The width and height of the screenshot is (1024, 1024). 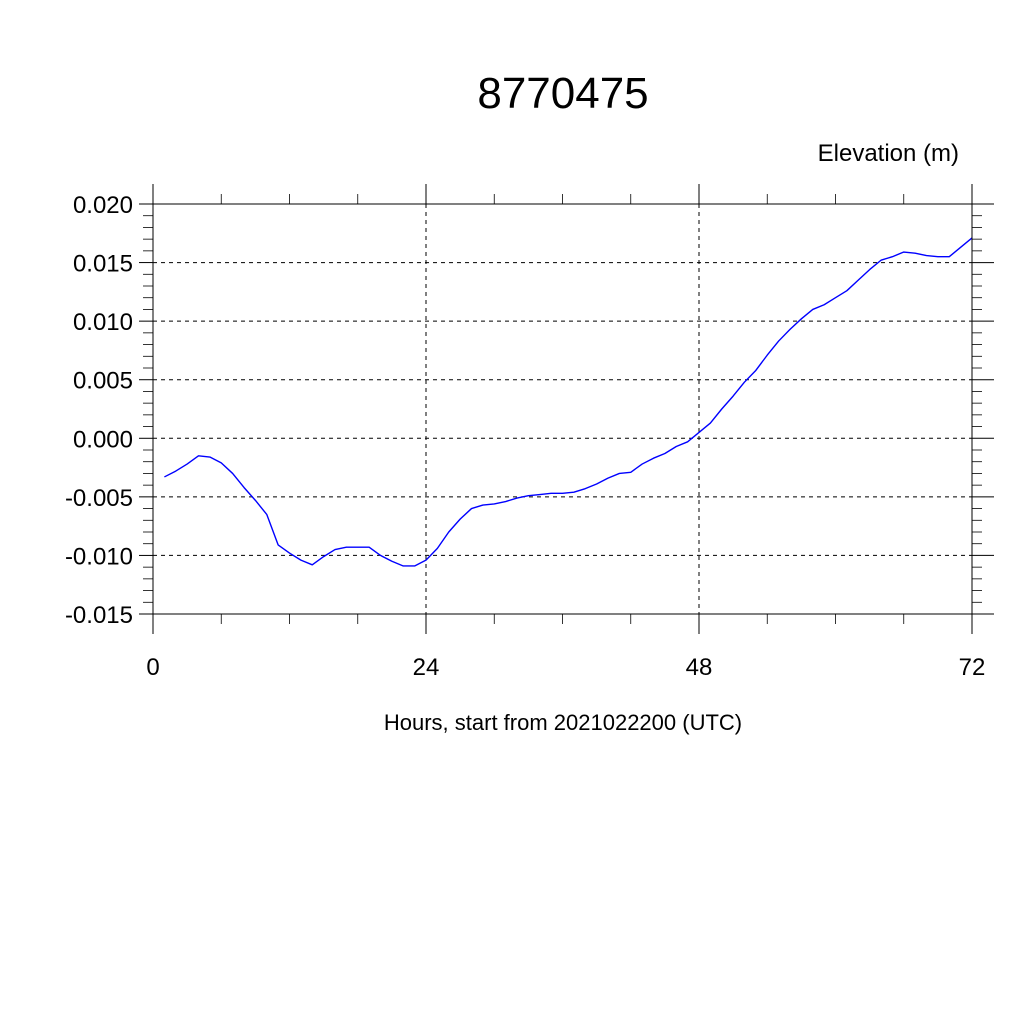 I want to click on x-tick-label: 72, so click(x=972, y=667).